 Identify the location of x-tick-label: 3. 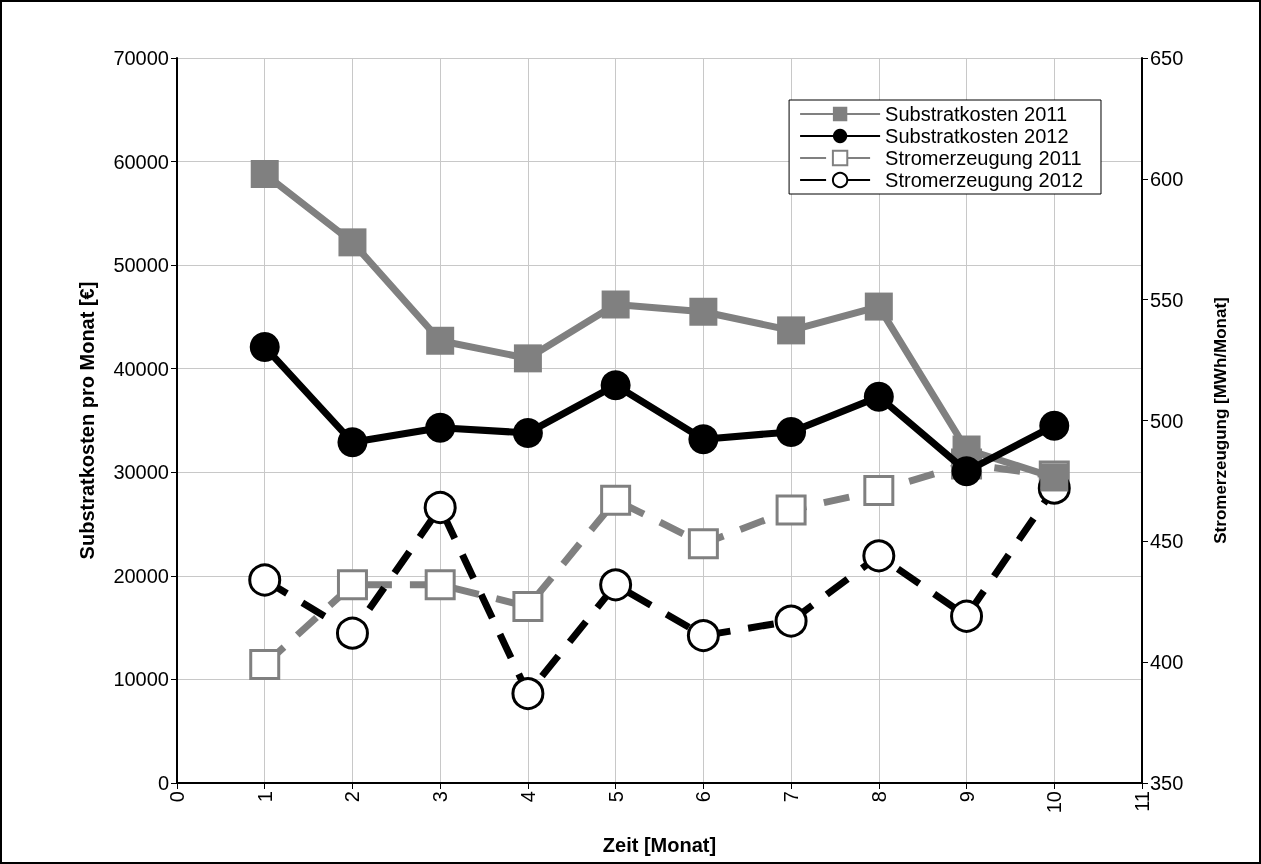
(440, 797).